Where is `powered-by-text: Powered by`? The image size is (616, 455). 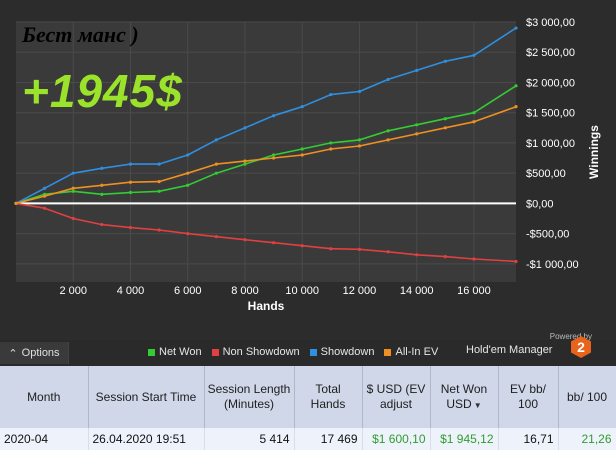
powered-by-text: Powered by is located at coordinates (570, 336).